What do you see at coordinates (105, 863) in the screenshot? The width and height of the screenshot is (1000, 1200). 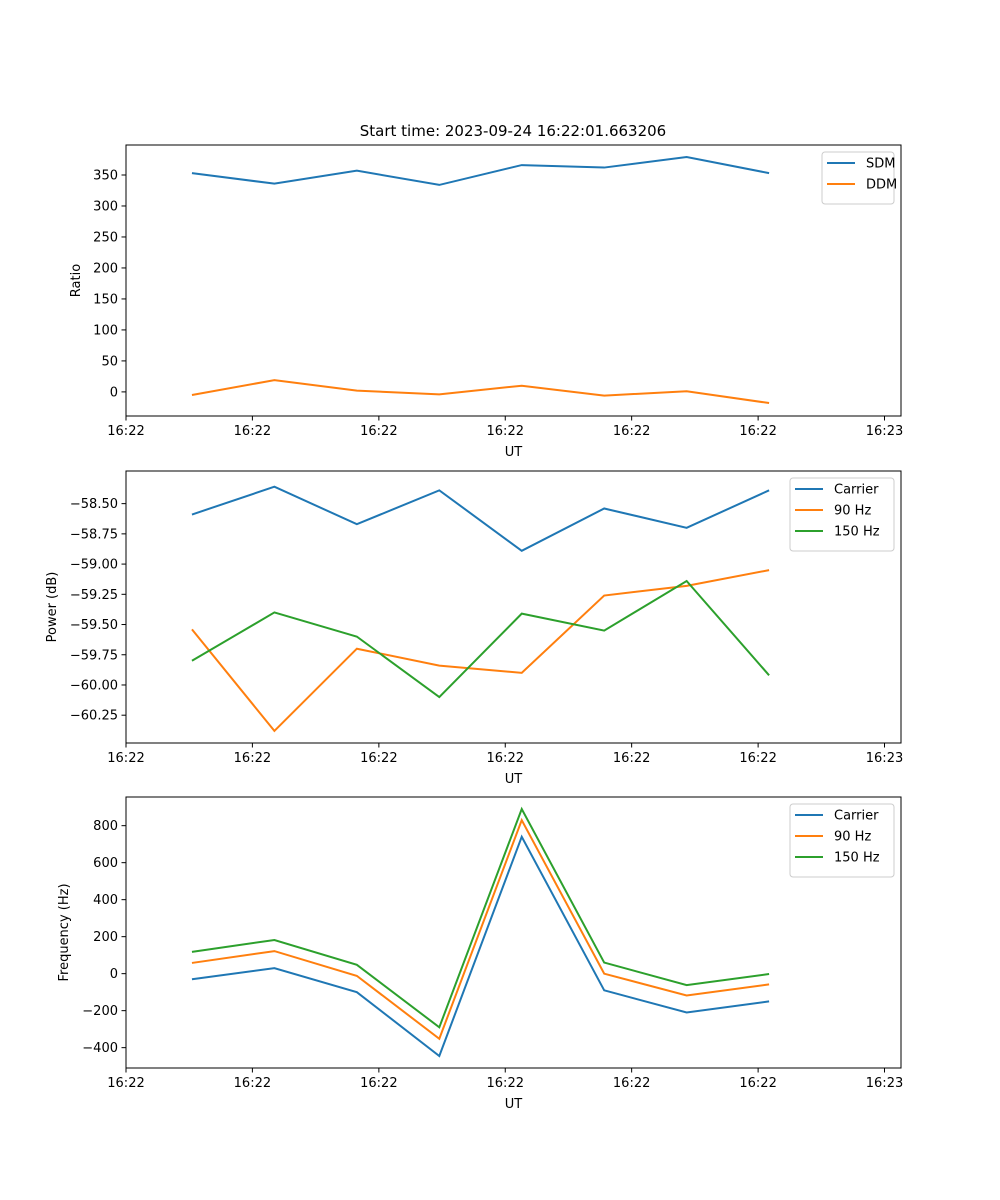 I see `y-tick-label: 600` at bounding box center [105, 863].